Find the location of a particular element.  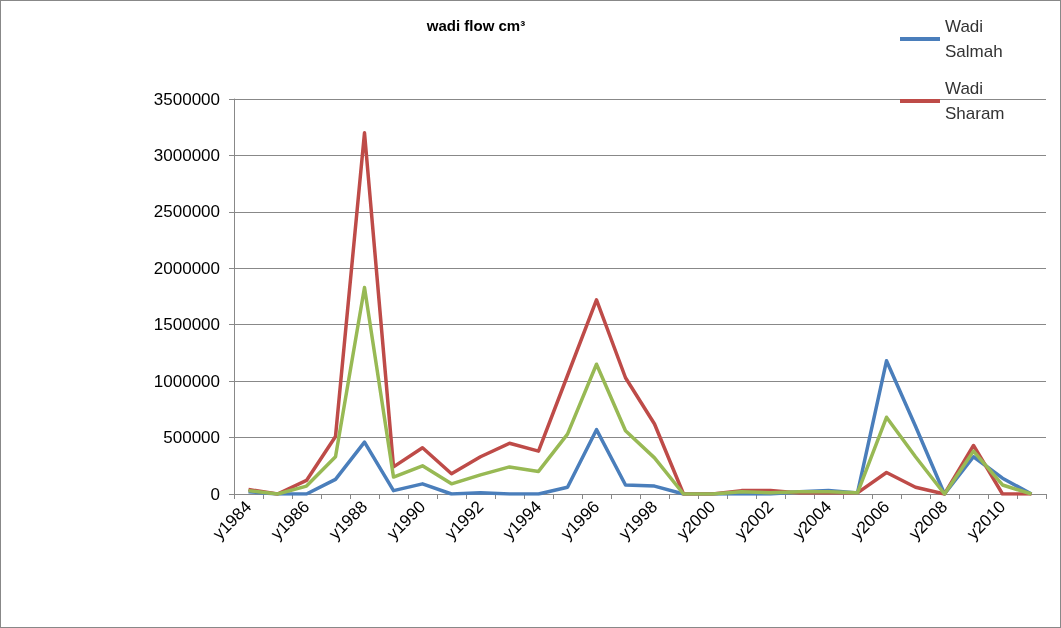

y-tick-label: 0 is located at coordinates (215, 494).